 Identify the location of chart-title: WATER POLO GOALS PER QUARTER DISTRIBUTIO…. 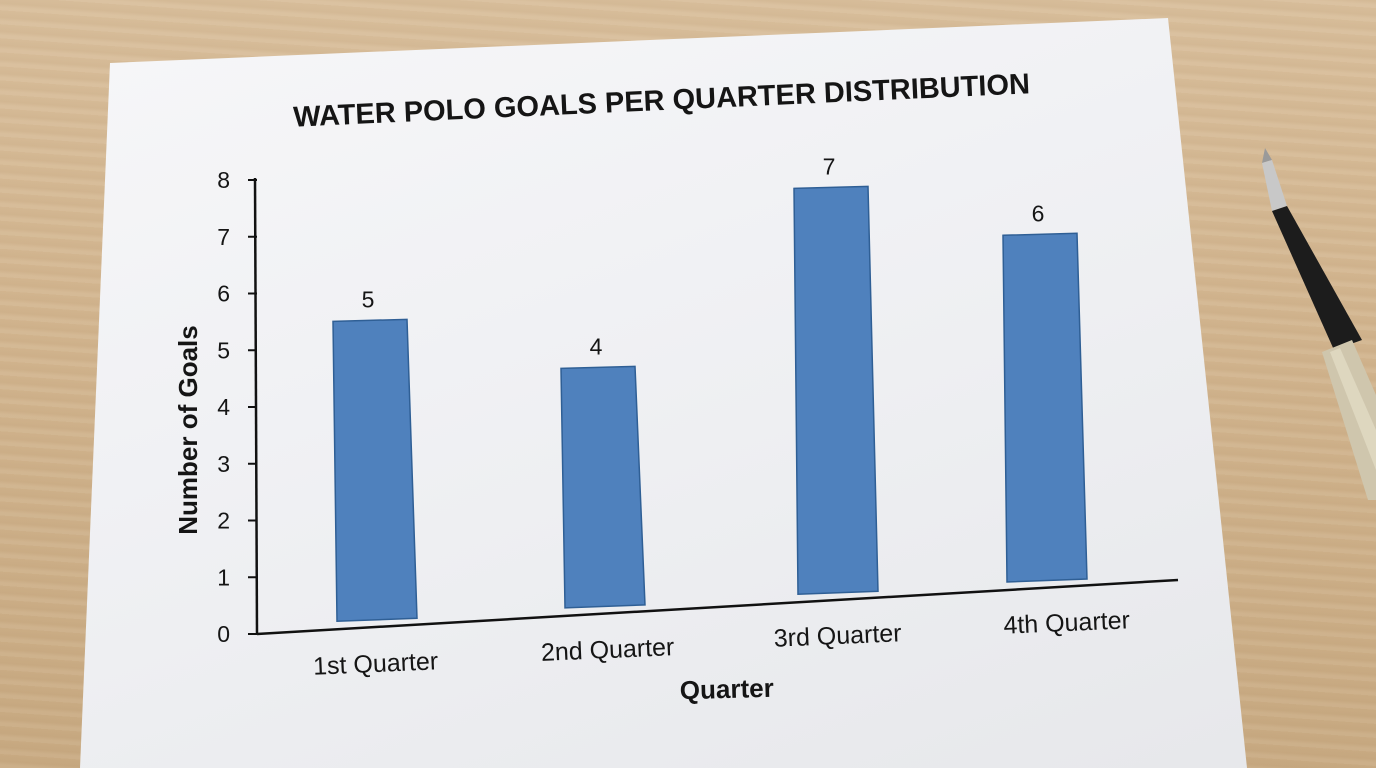
(662, 100).